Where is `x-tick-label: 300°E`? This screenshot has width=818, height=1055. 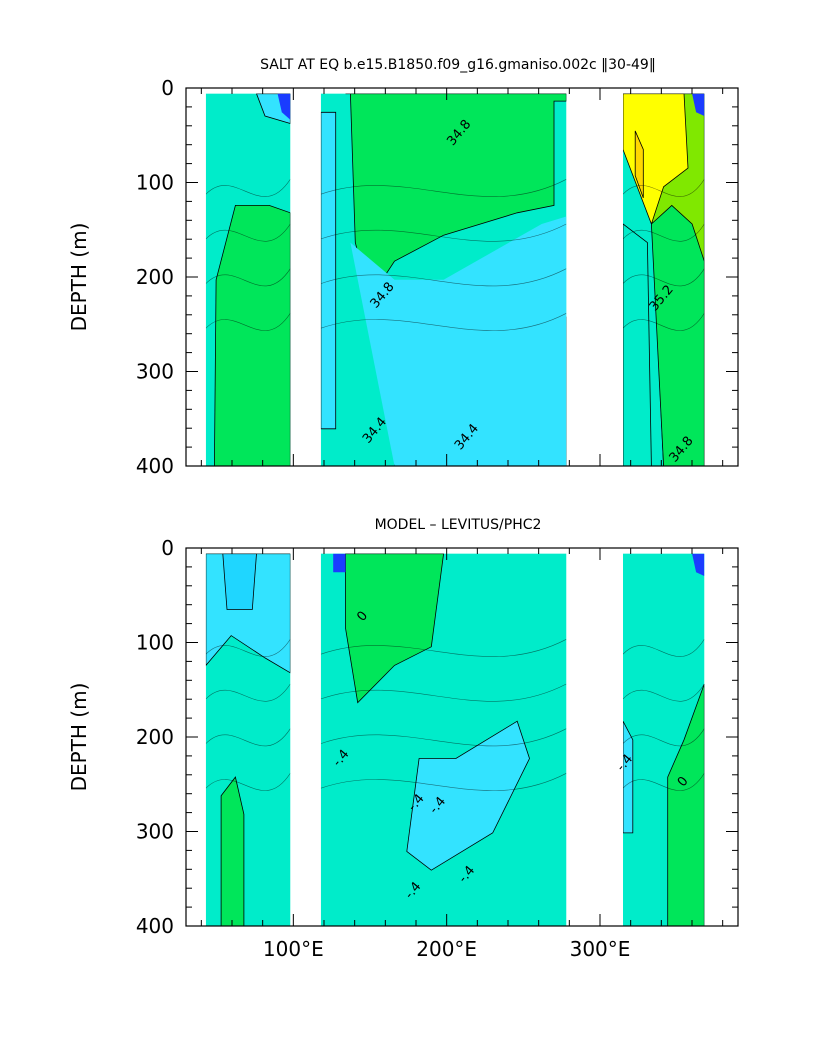
x-tick-label: 300°E is located at coordinates (600, 949).